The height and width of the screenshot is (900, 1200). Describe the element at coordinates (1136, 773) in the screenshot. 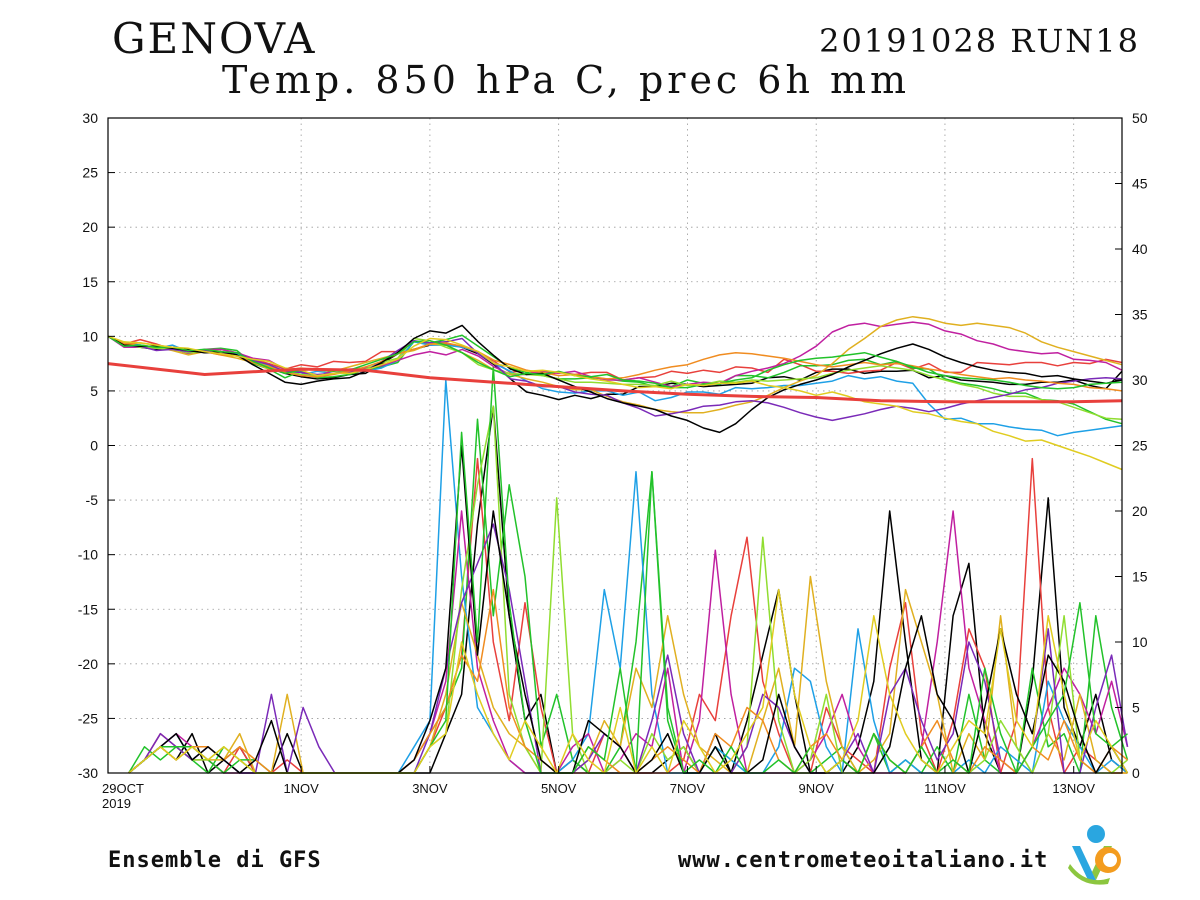

I see `right-tick-label: 0` at that location.